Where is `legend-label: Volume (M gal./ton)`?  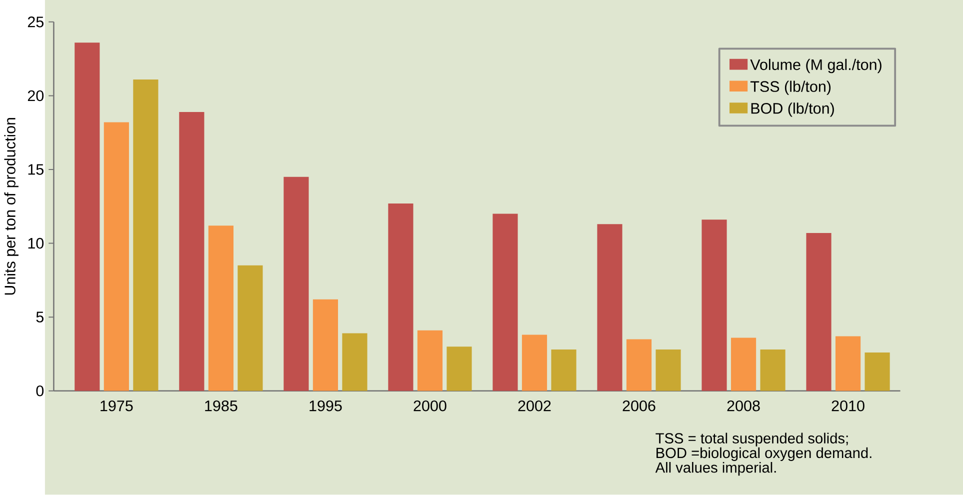
legend-label: Volume (M gal./ton) is located at coordinates (816, 66).